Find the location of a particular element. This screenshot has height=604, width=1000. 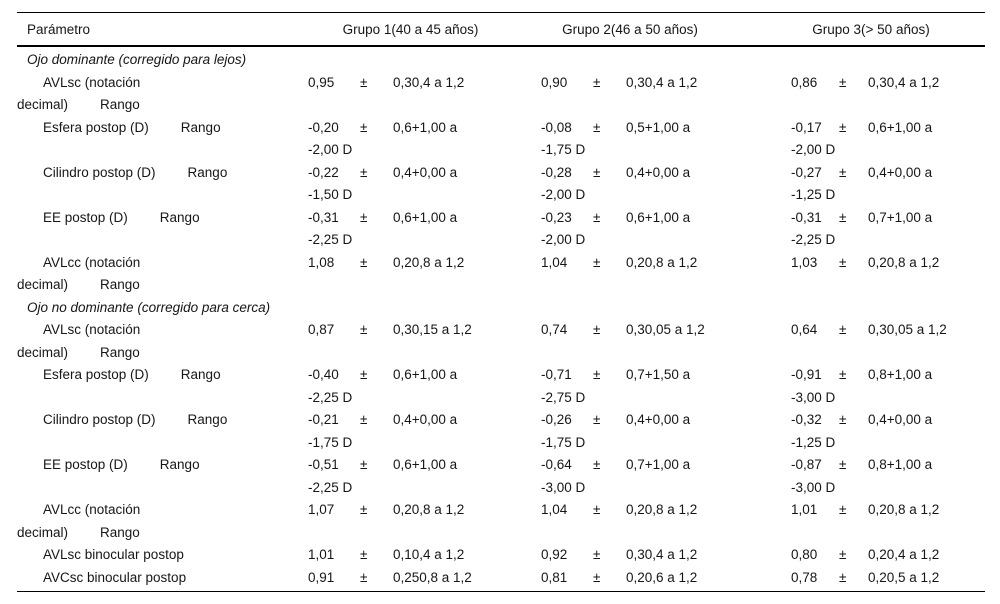

sd-and-range: 0,8+1,00 a is located at coordinates (900, 464).